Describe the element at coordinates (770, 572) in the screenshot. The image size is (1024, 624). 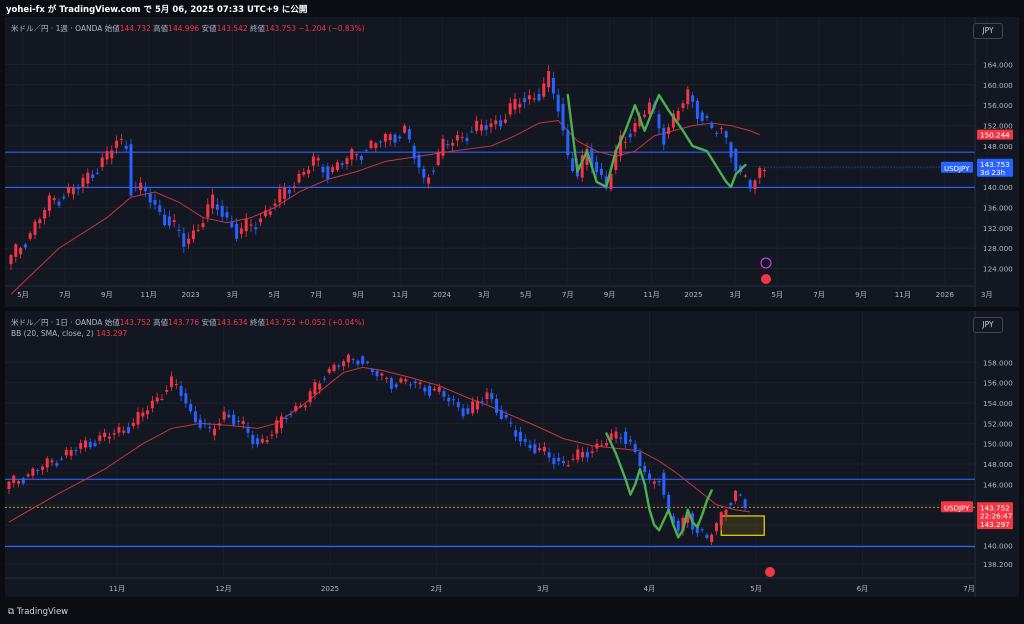
I see `flag-icon` at that location.